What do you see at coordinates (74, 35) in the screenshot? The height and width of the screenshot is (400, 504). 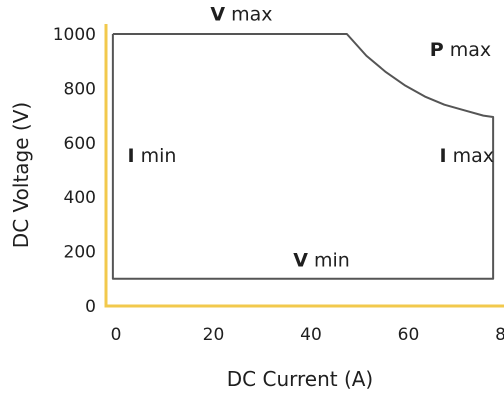 I see `y-tick-label: 1000` at bounding box center [74, 35].